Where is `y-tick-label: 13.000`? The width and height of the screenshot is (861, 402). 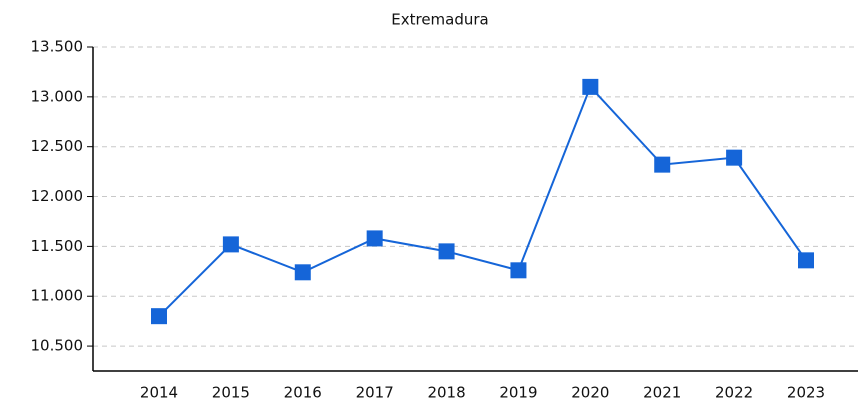
y-tick-label: 13.000 is located at coordinates (57, 96).